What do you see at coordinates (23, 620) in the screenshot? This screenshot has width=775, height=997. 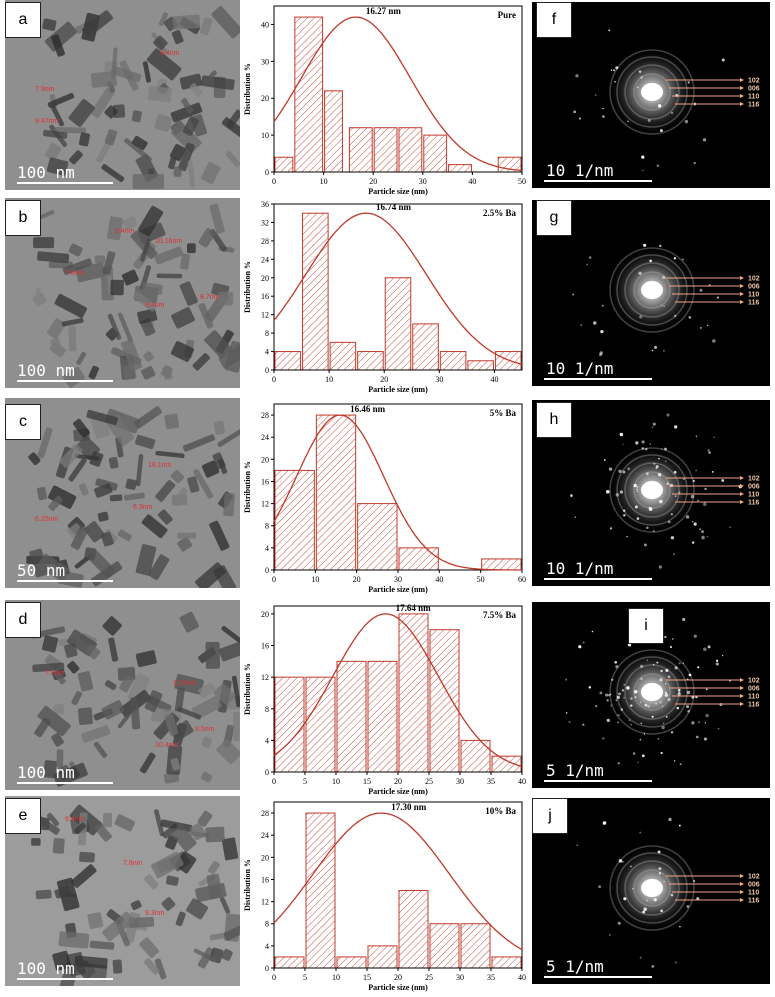 I see `panel-letter: d` at bounding box center [23, 620].